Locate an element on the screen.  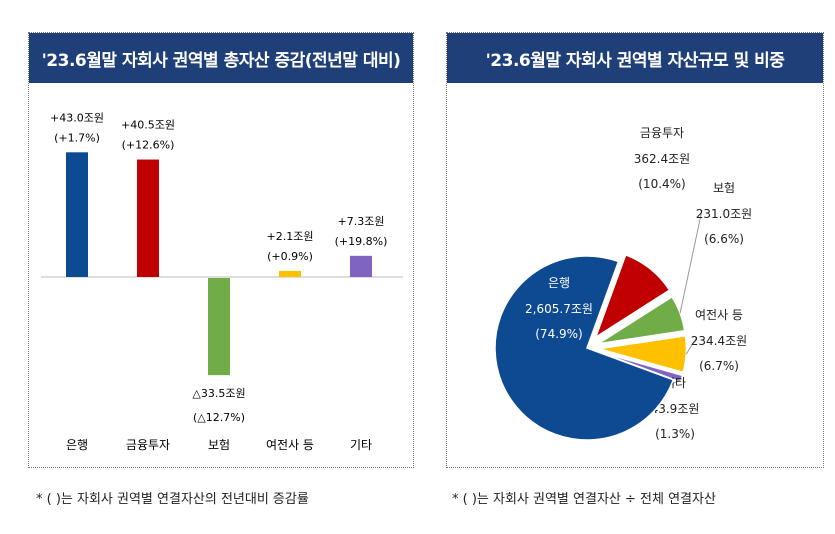
bar-value-label: +40.5조원 is located at coordinates (148, 125).